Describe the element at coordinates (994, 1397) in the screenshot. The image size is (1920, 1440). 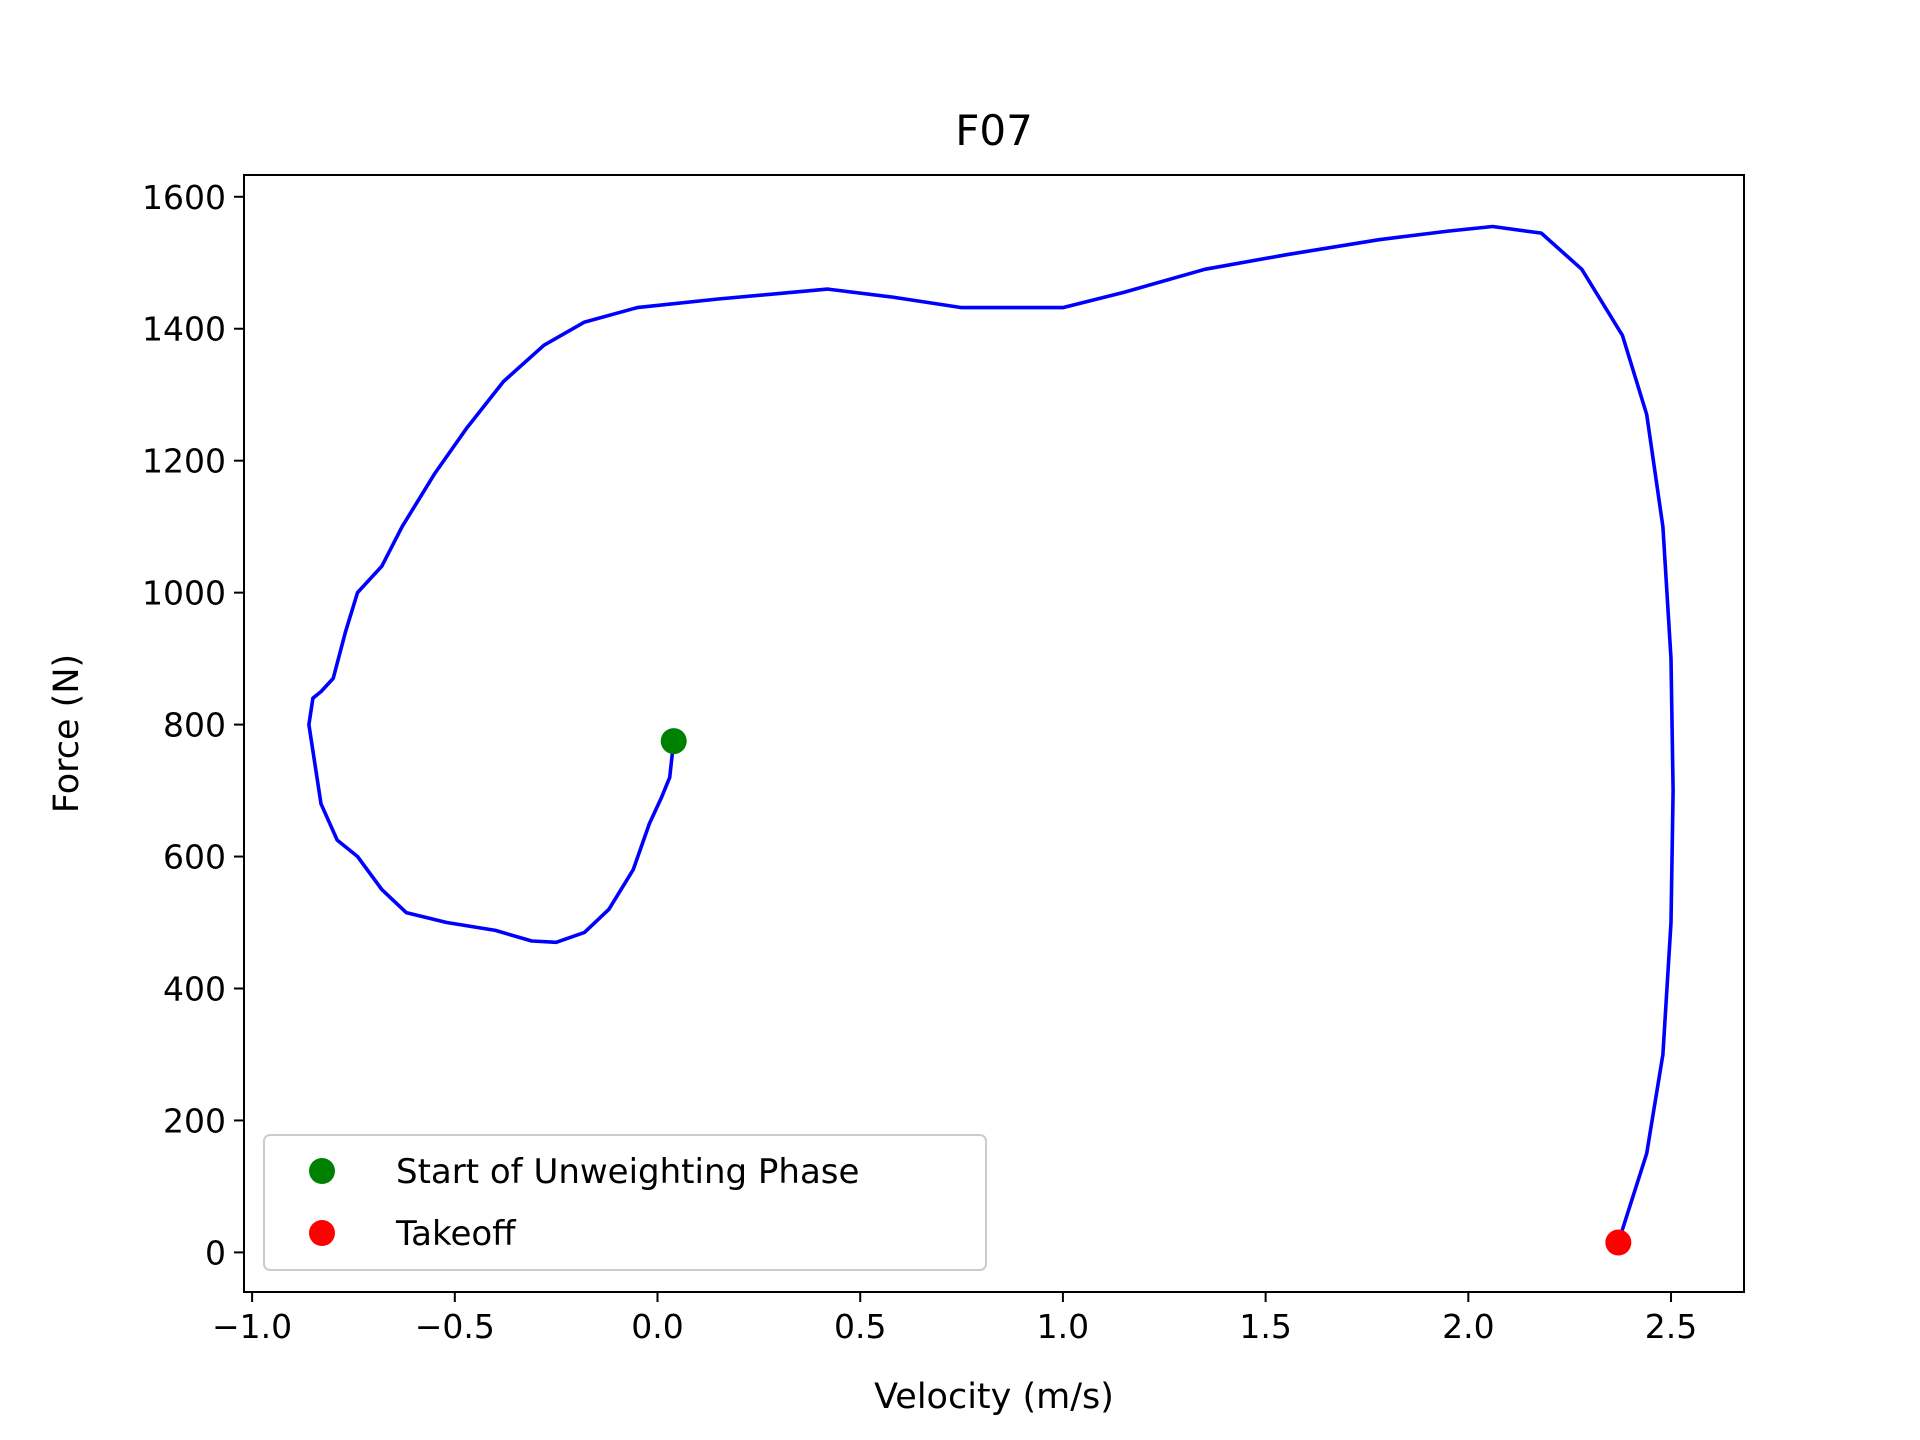
I see `x-axis-label: Velocity (m/s)` at that location.